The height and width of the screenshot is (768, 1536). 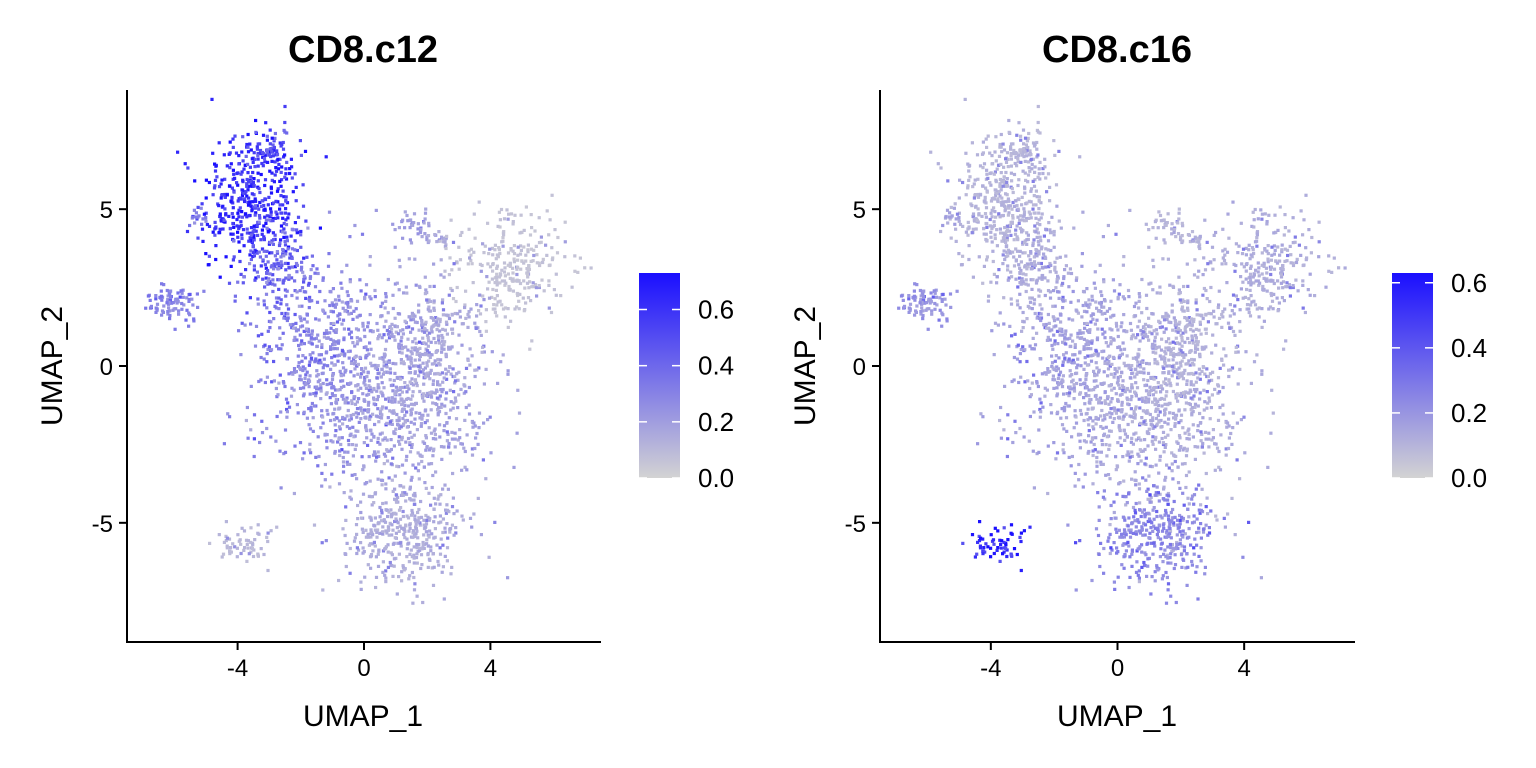 What do you see at coordinates (490, 668) in the screenshot?
I see `x-tick-label: 4` at bounding box center [490, 668].